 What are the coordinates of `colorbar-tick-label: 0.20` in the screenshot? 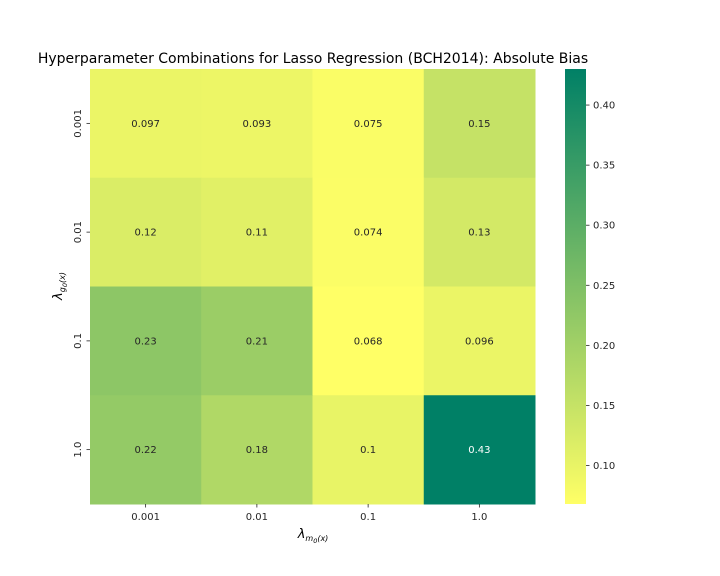 It's located at (604, 346).